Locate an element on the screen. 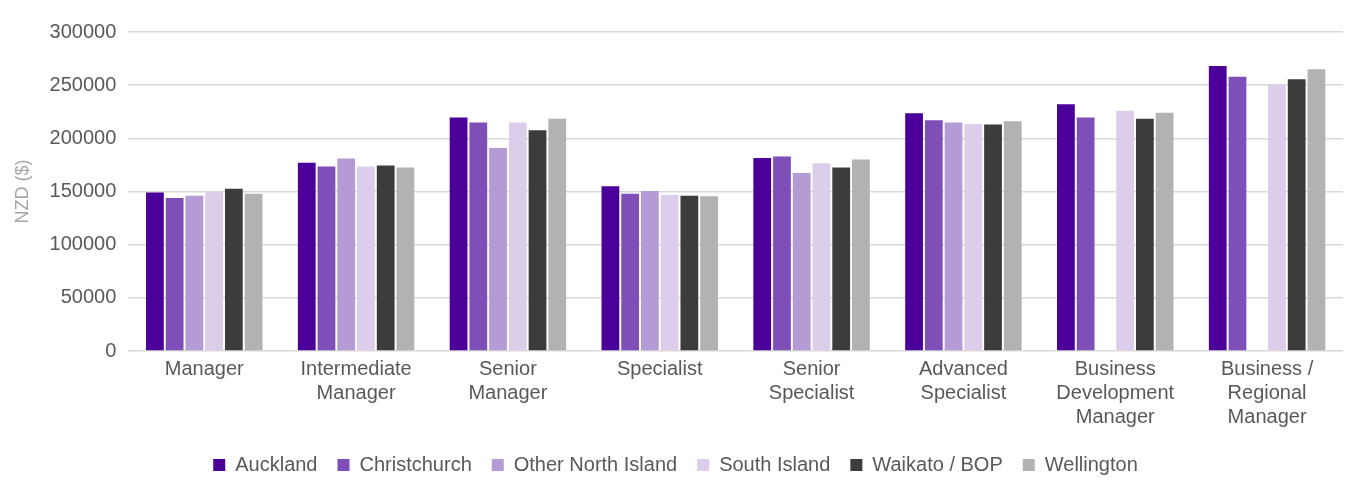 The height and width of the screenshot is (493, 1361). y-axis-title: NZD ($) is located at coordinates (21, 191).